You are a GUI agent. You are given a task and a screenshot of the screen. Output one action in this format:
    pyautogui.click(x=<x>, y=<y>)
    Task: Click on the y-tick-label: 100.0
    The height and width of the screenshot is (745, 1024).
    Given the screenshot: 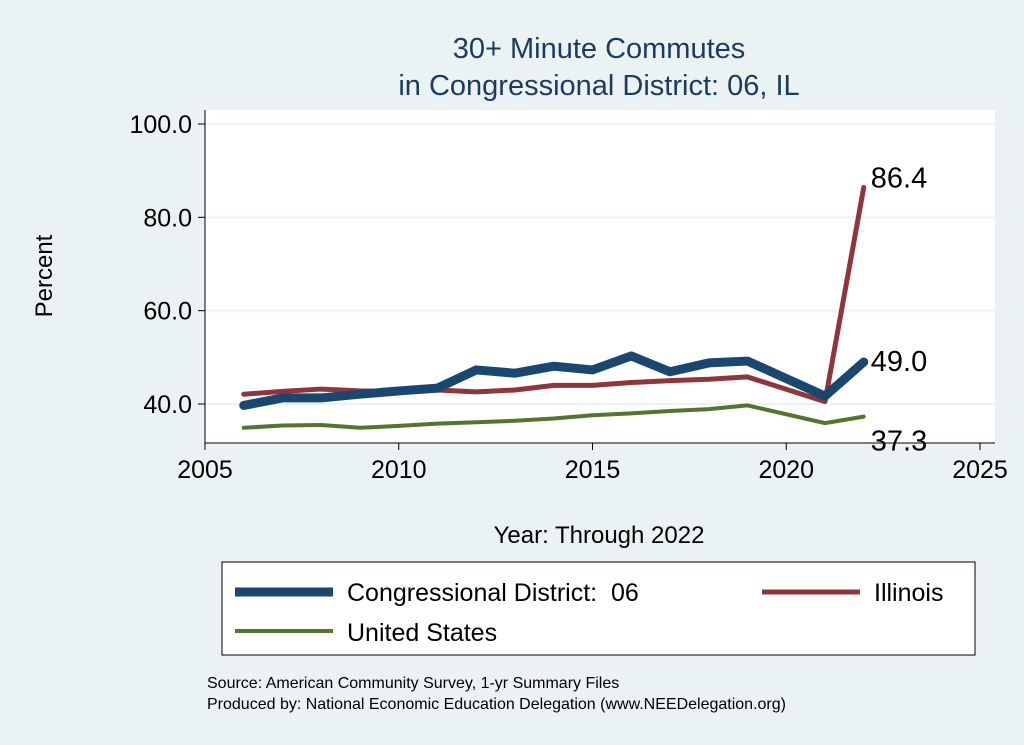 What is the action you would take?
    pyautogui.click(x=160, y=125)
    